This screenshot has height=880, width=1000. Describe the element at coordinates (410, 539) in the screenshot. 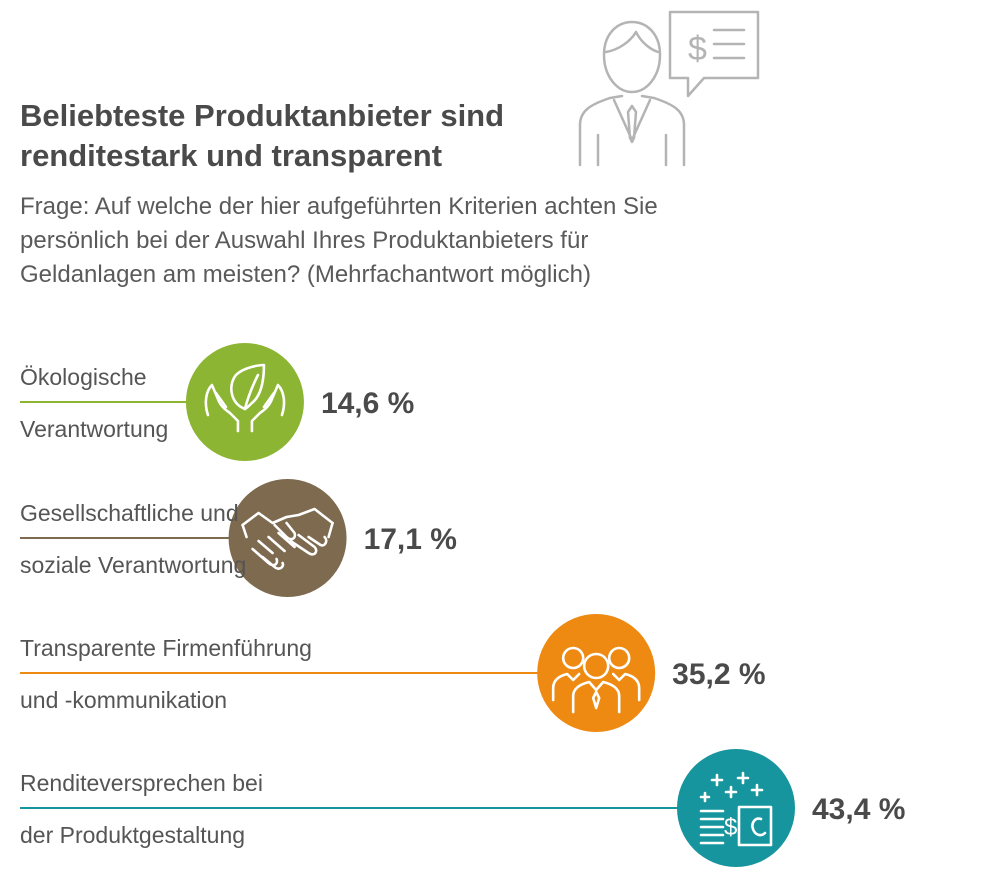

I see `value-label-2: 17,1 %` at that location.